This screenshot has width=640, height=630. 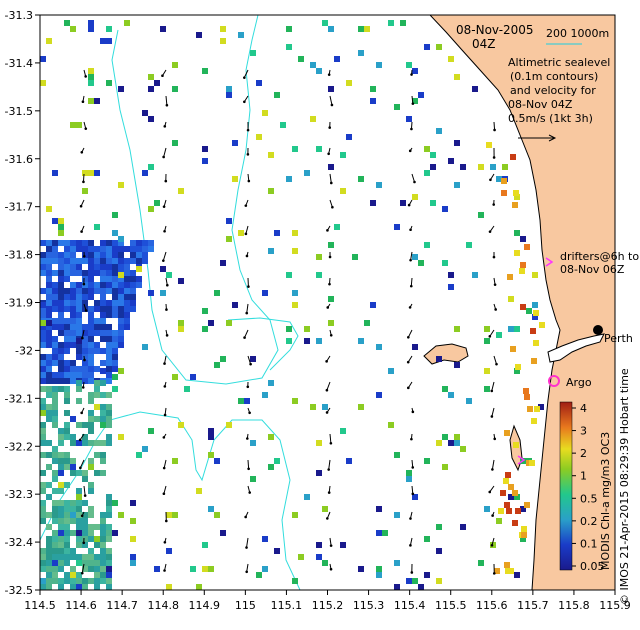 What do you see at coordinates (583, 453) in the screenshot?
I see `colorbar-tick-label: 2` at bounding box center [583, 453].